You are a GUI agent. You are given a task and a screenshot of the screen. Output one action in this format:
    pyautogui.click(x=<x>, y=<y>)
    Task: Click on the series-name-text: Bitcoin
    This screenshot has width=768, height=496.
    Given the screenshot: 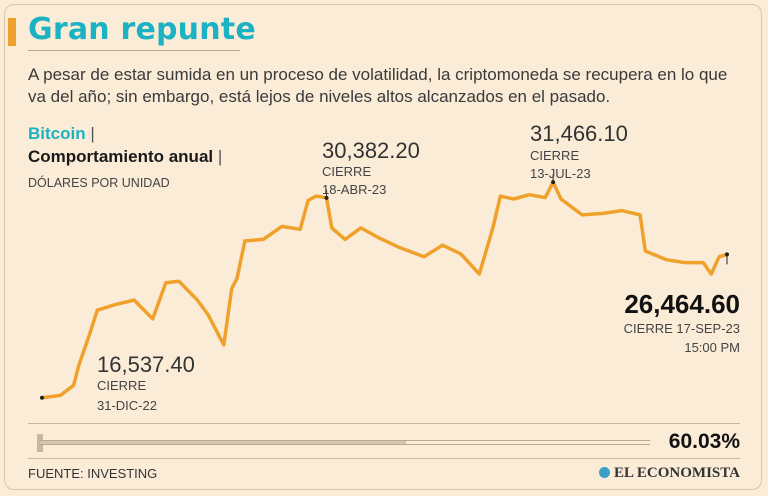 What is the action you would take?
    pyautogui.click(x=57, y=133)
    